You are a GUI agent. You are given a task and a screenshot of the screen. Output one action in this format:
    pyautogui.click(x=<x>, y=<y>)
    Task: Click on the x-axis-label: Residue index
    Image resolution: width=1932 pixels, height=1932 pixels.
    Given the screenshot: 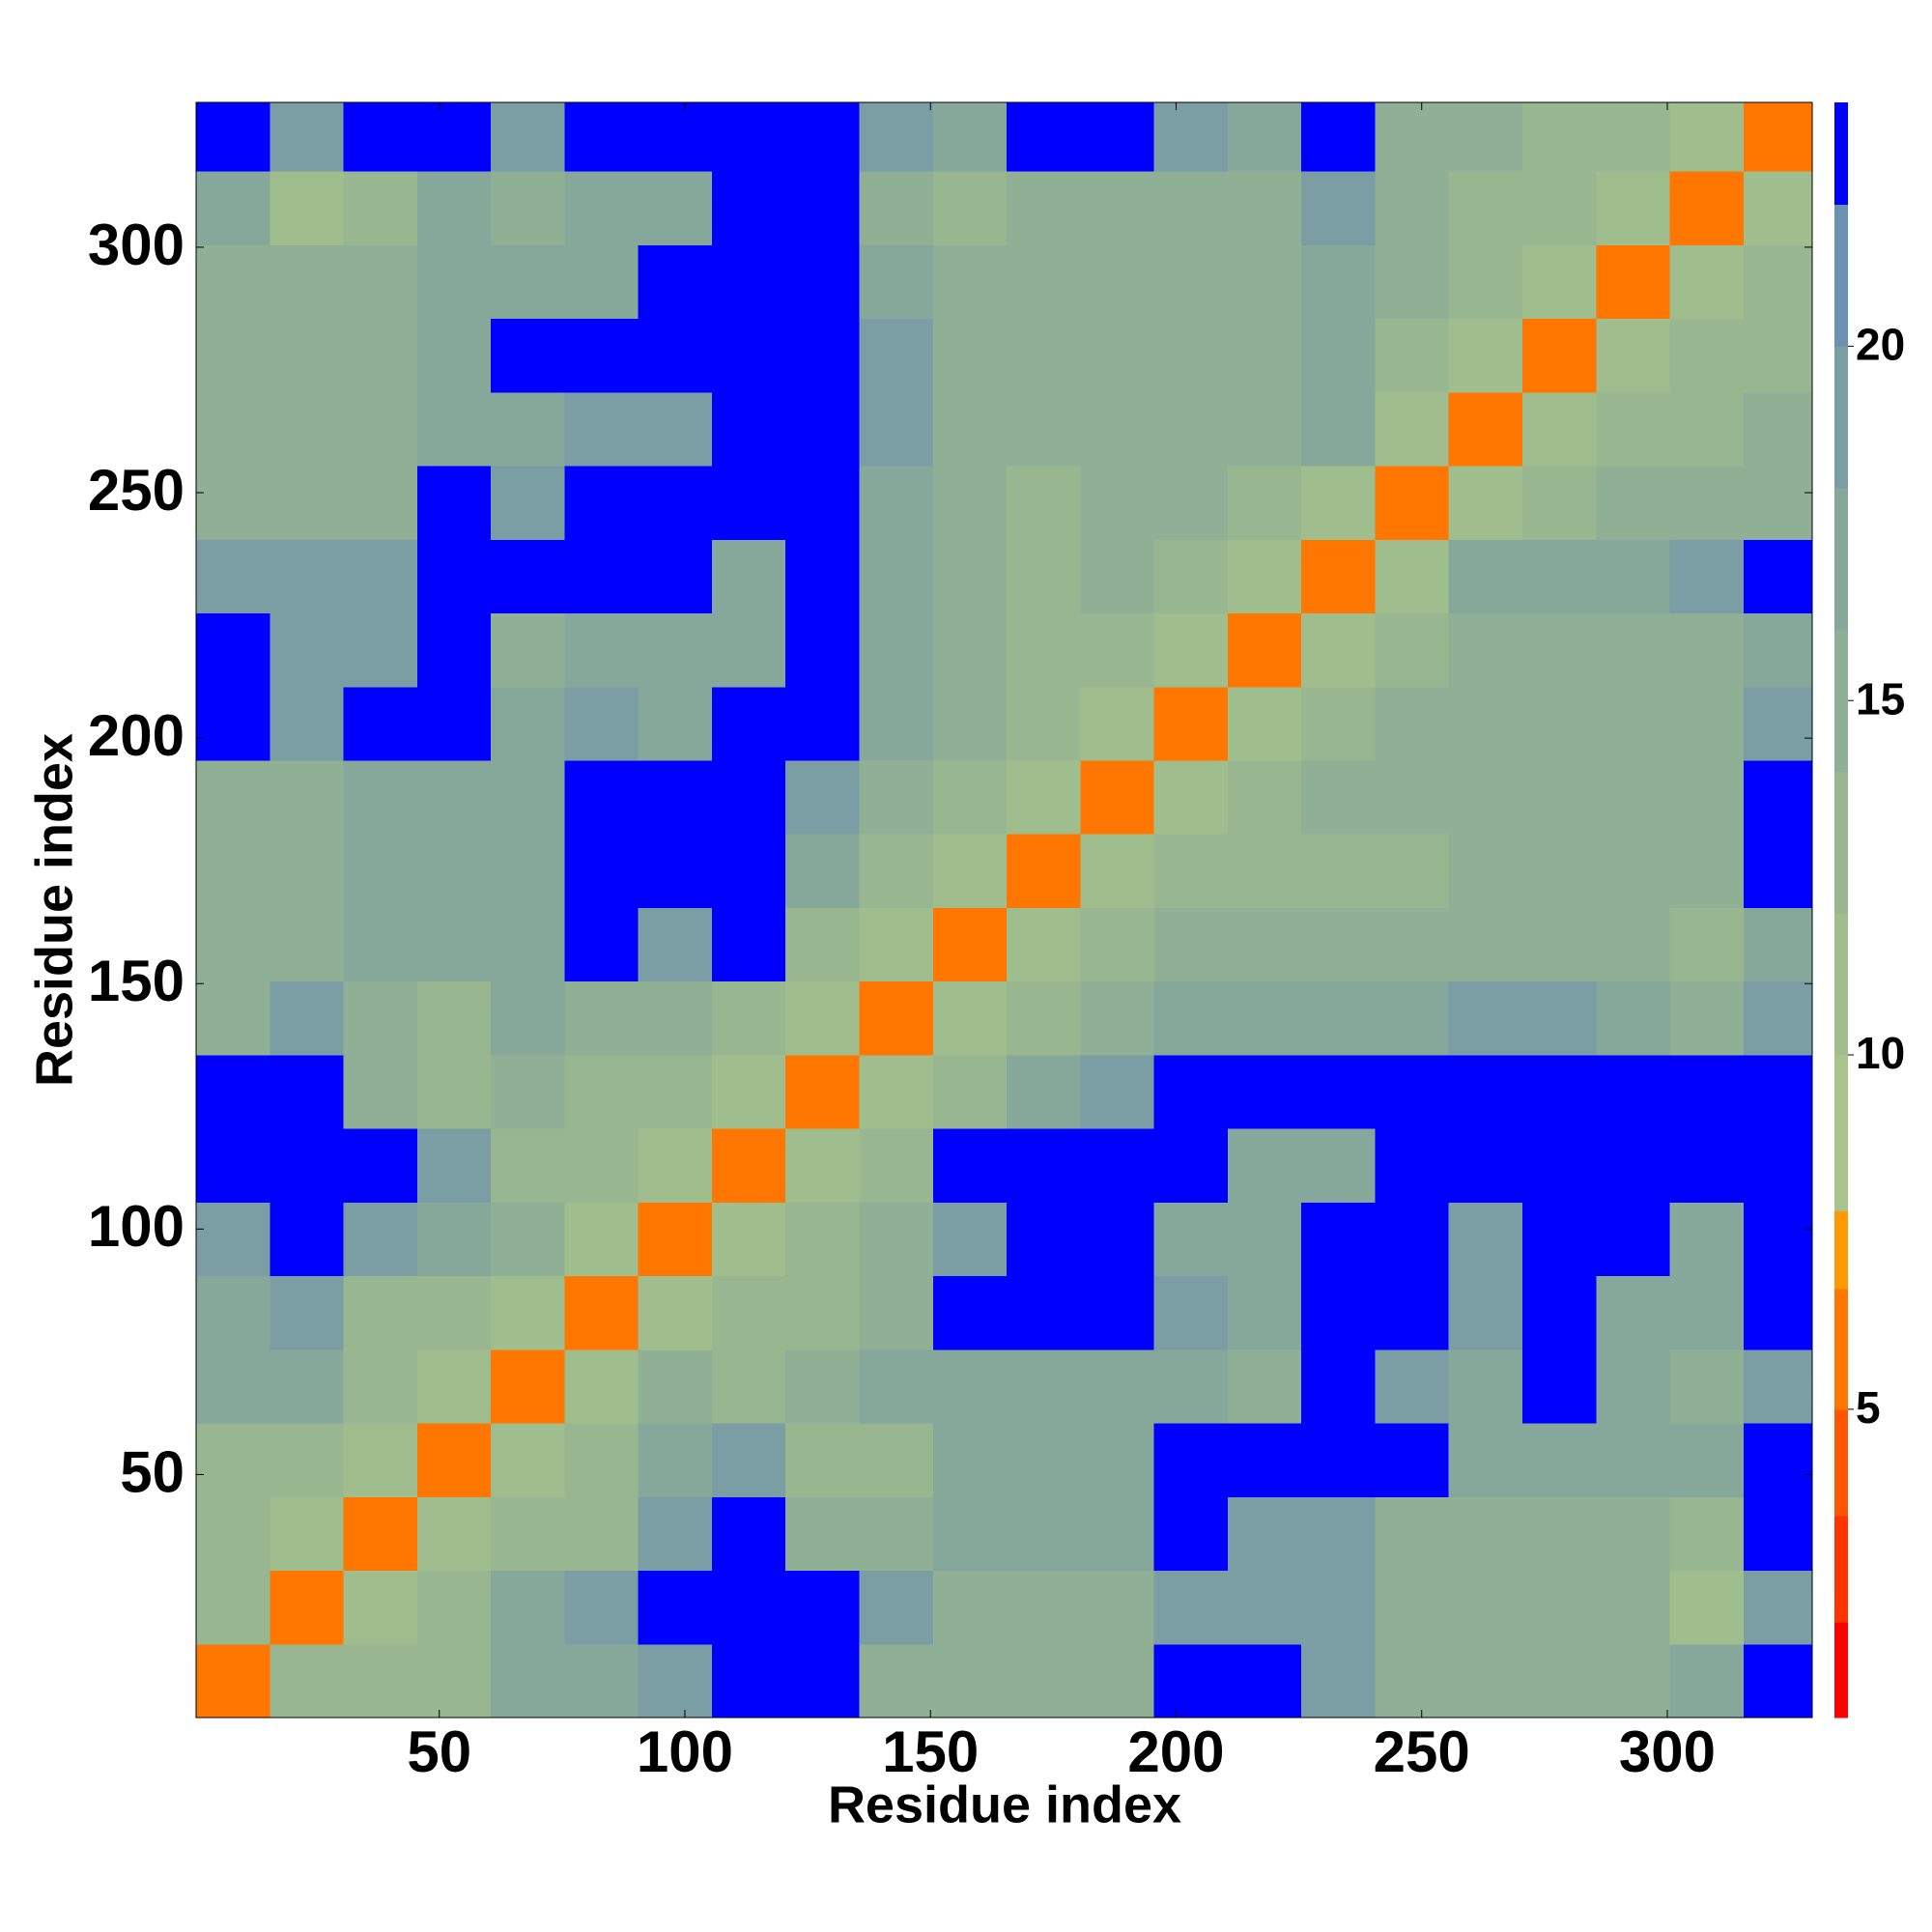 What is the action you would take?
    pyautogui.click(x=1005, y=1804)
    